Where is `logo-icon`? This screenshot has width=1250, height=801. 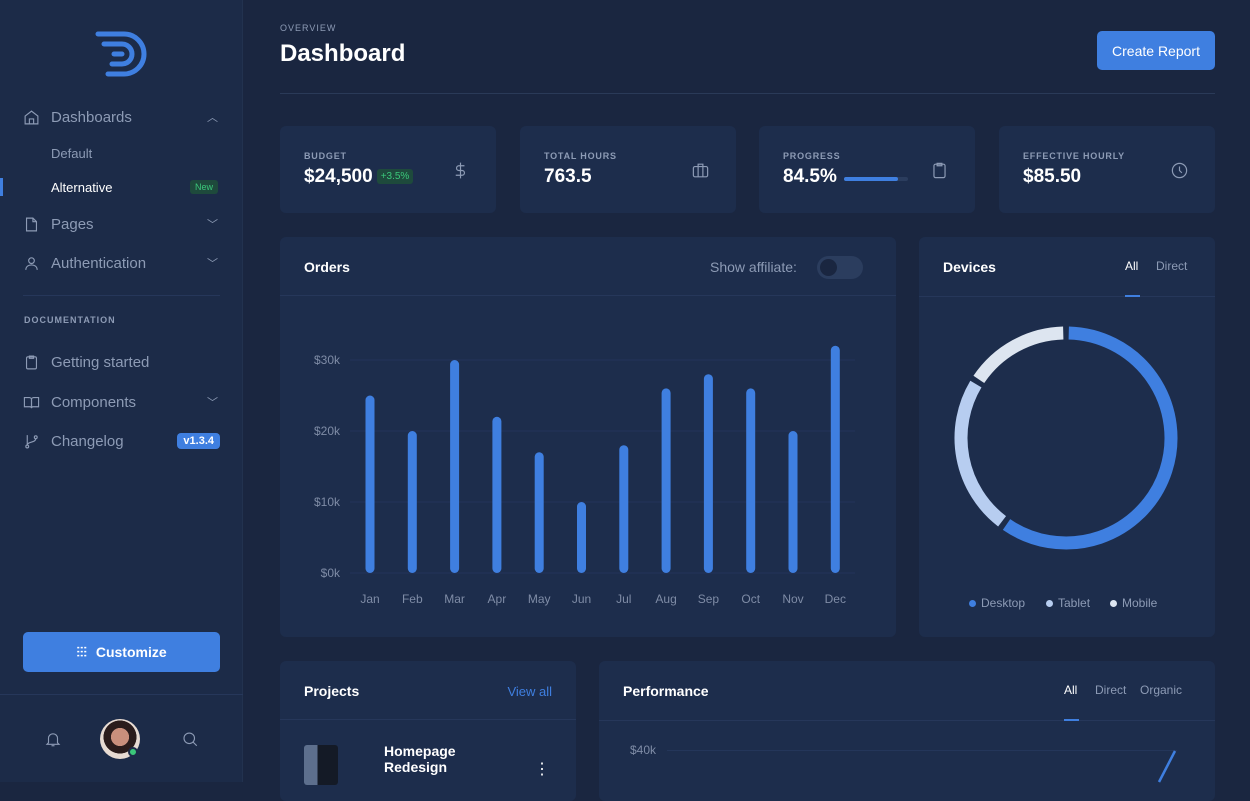
logo-icon is located at coordinates (122, 54).